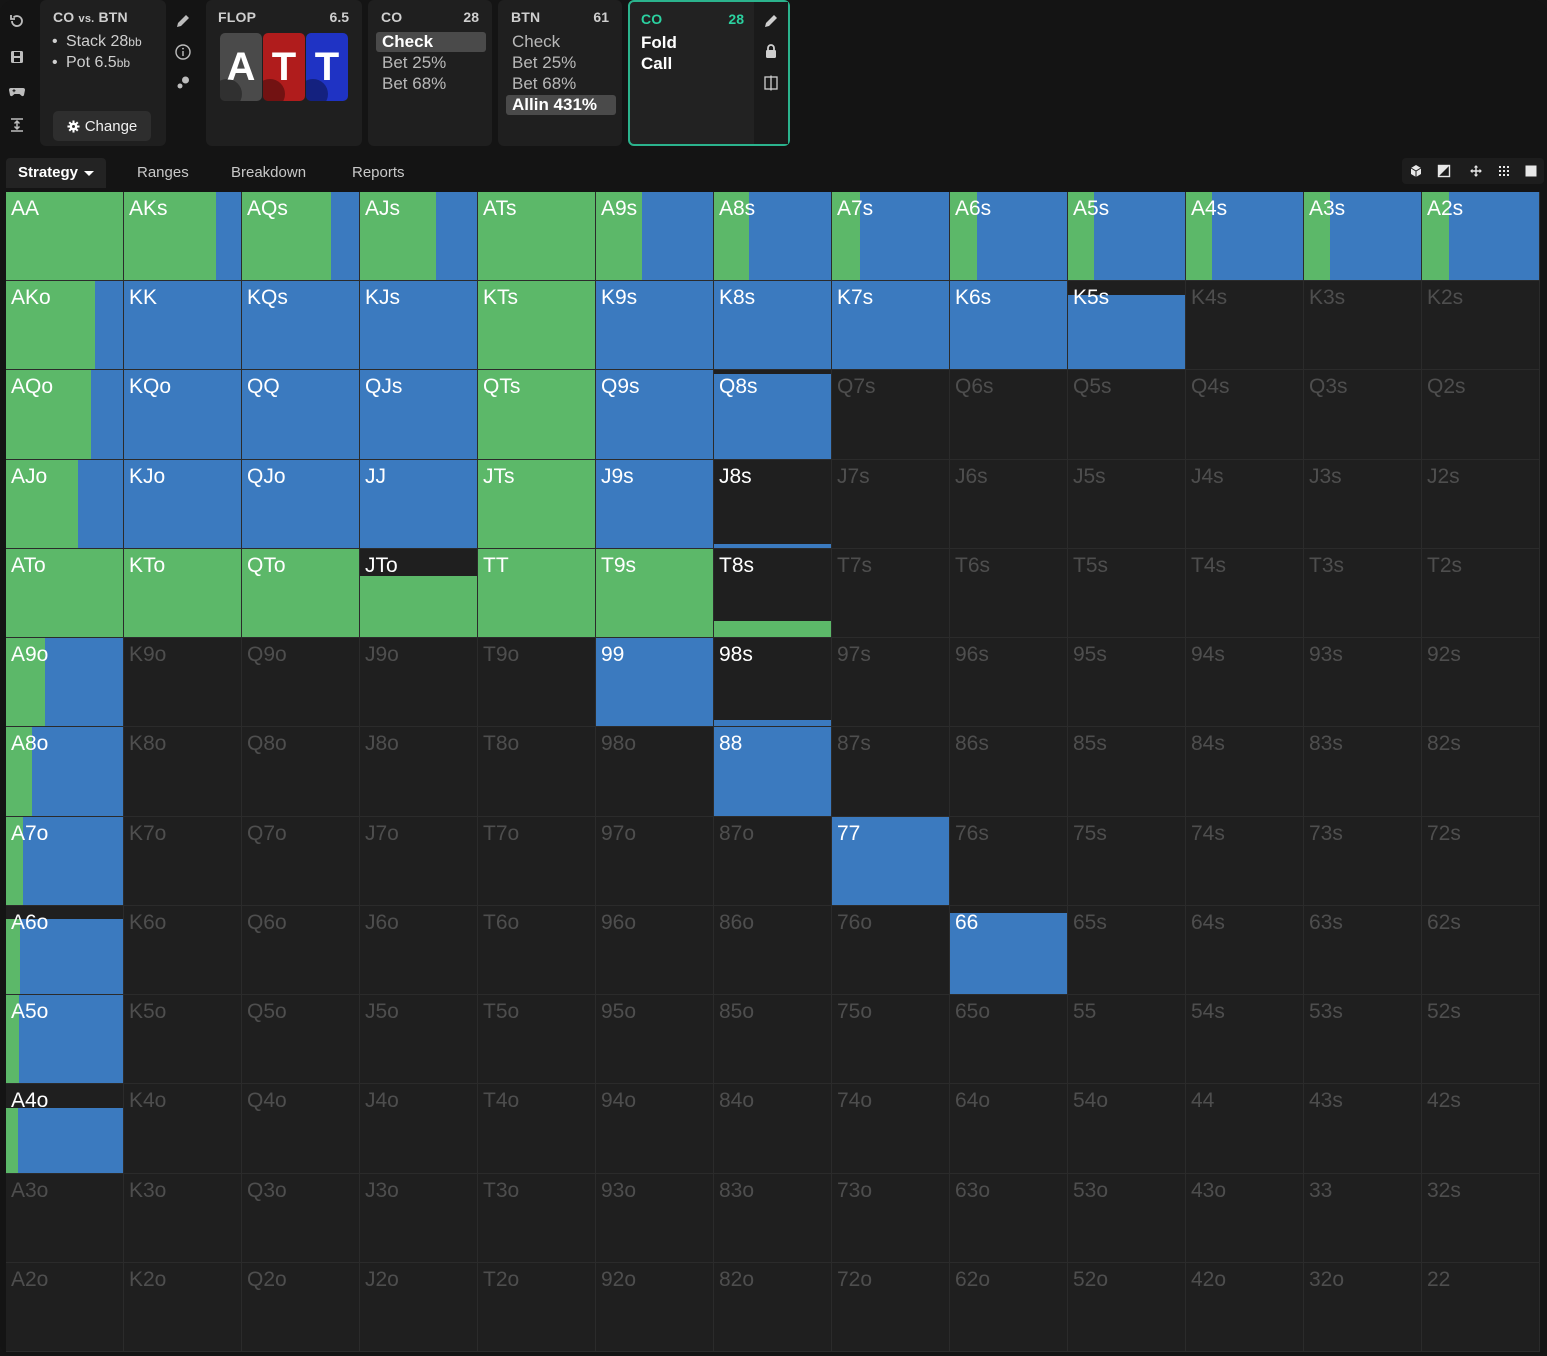 The image size is (1547, 1356). Describe the element at coordinates (1127, 772) in the screenshot. I see `hand-cell: 85s` at that location.